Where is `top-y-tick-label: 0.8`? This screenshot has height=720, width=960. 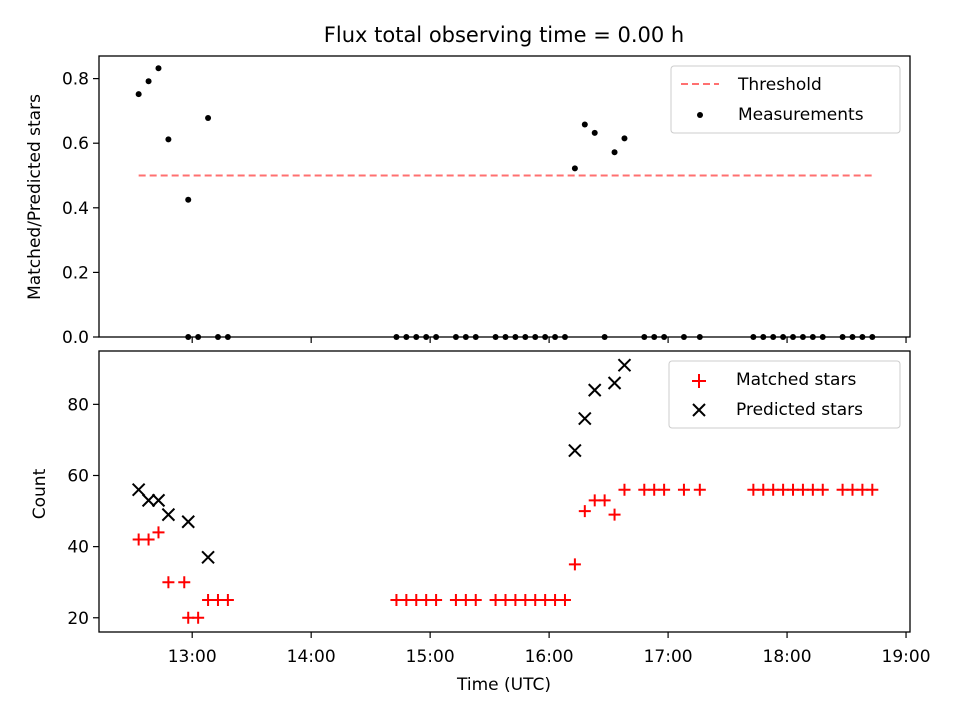
top-y-tick-label: 0.8 is located at coordinates (75, 80).